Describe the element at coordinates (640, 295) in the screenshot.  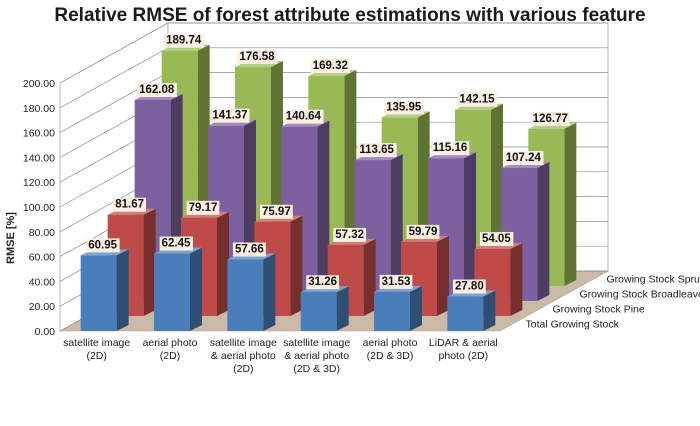
I see `series-depth-label: Growing Stock Broadleaved` at that location.